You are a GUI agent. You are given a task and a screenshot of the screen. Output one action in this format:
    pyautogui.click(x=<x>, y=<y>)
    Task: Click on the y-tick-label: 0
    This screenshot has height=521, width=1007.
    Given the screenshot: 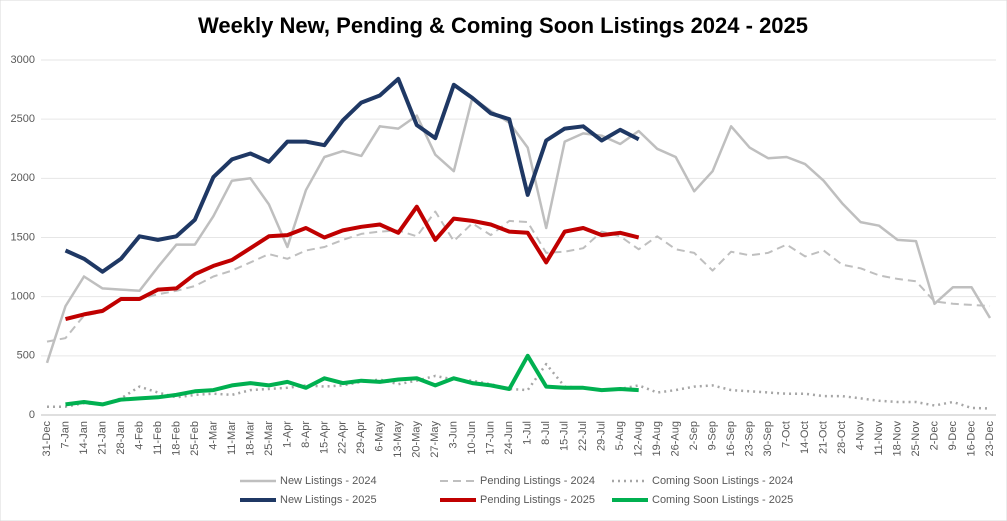 What is the action you would take?
    pyautogui.click(x=32, y=415)
    